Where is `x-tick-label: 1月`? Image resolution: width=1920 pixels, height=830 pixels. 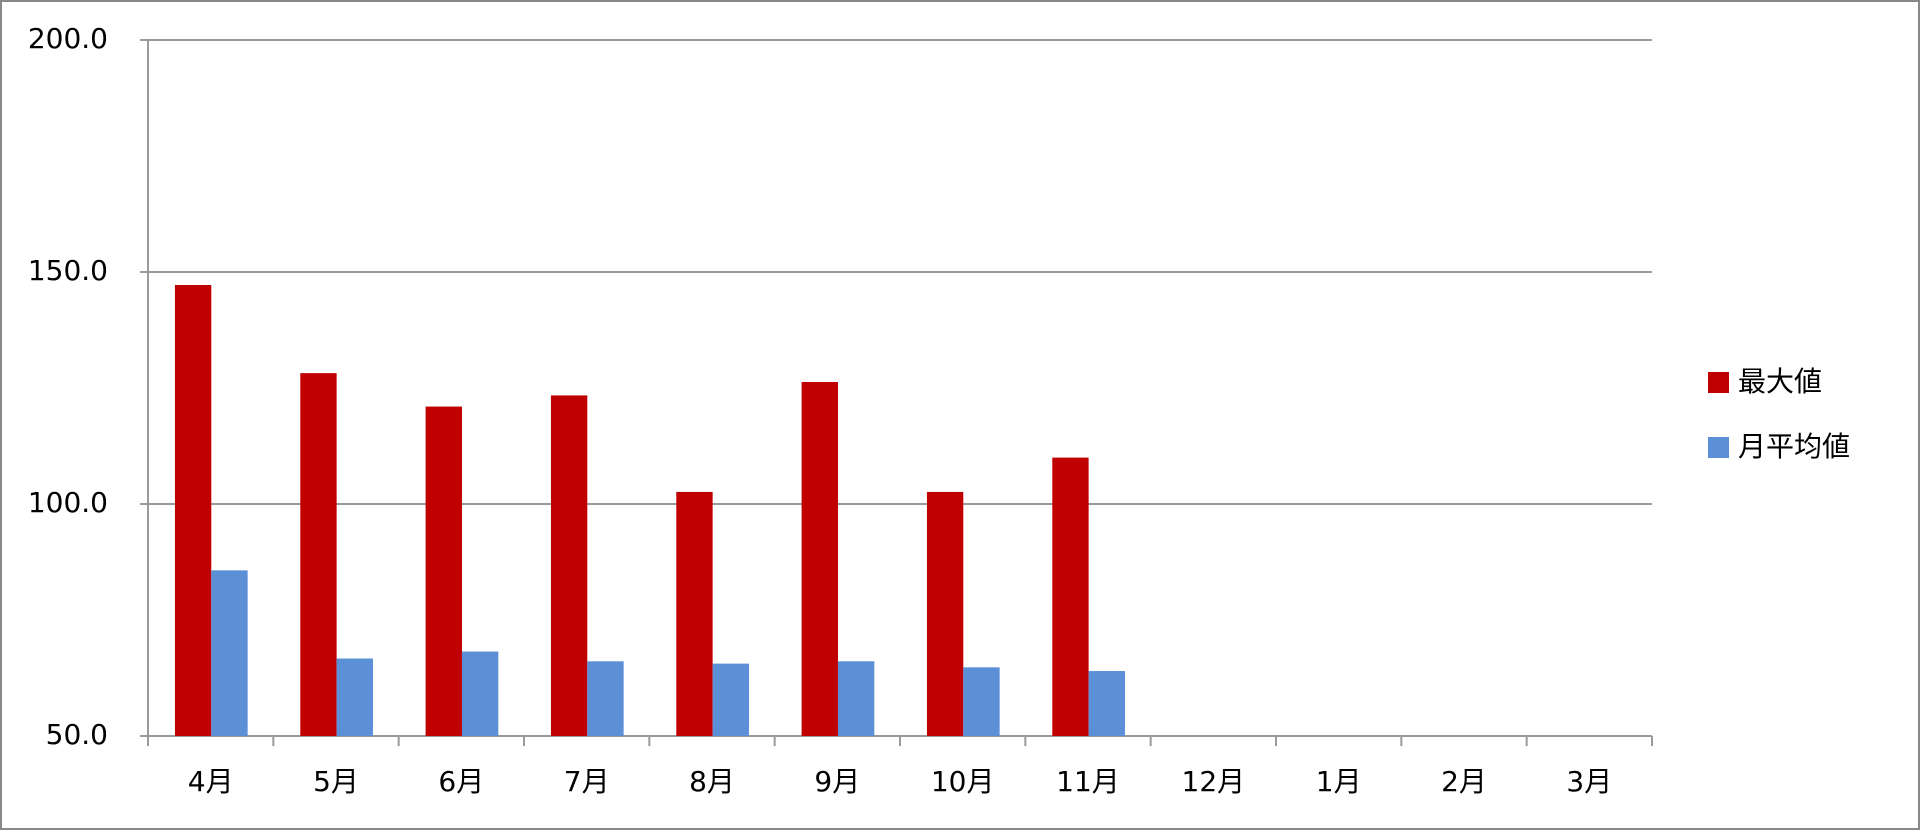
x-tick-label: 1月 is located at coordinates (1339, 781).